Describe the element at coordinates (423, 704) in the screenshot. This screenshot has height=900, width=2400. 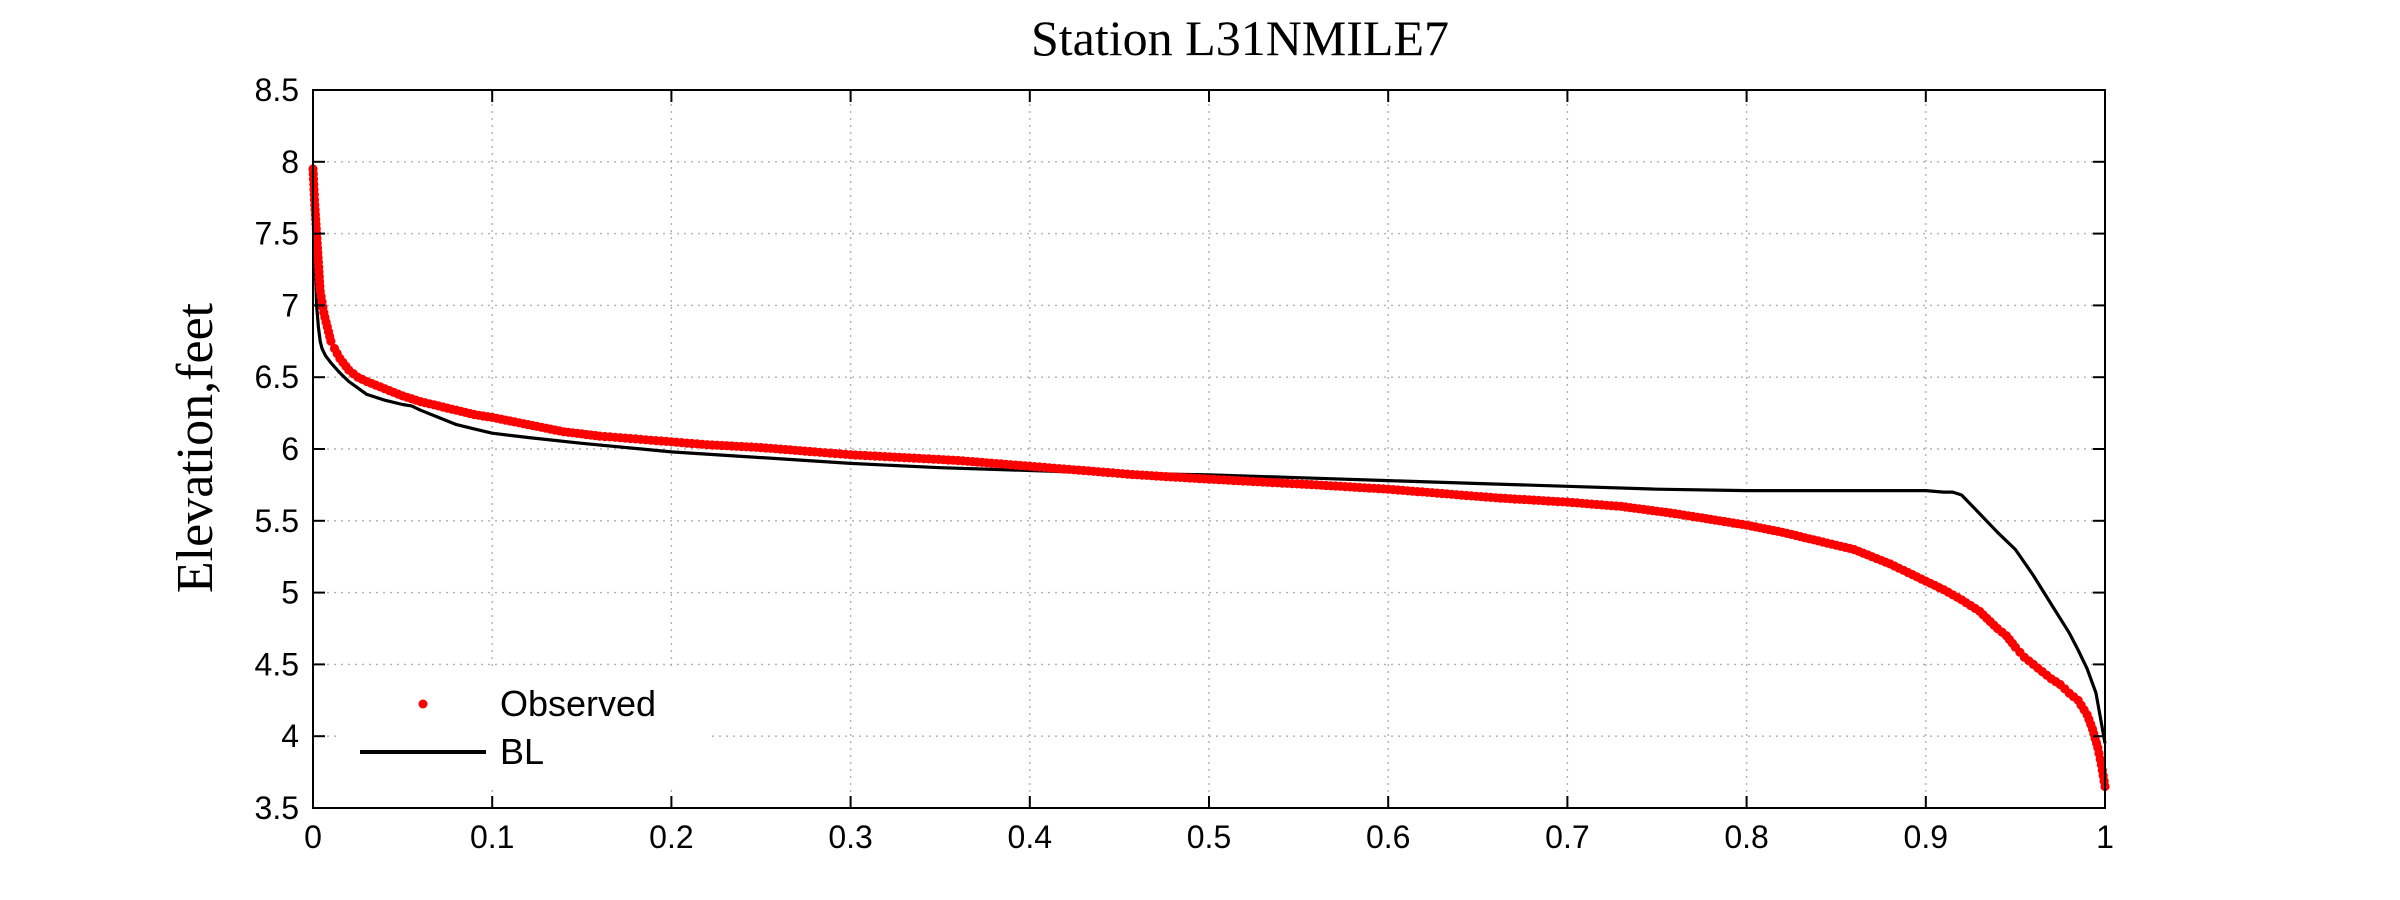
I see `legend-observed-marker` at that location.